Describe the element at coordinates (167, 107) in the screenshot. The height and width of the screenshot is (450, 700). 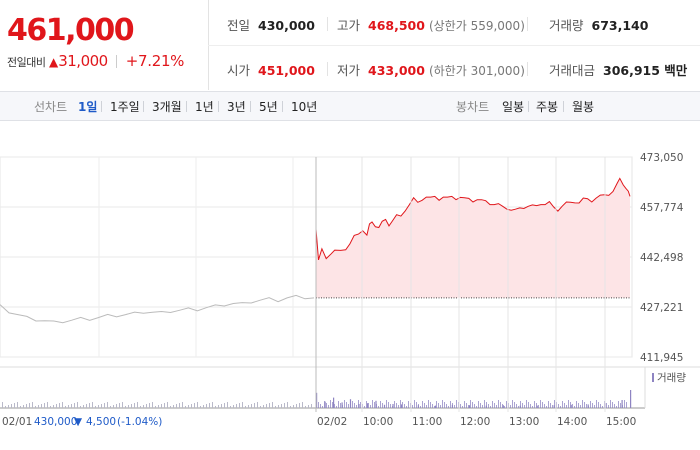
I see `tab-3m: 3개월` at that location.